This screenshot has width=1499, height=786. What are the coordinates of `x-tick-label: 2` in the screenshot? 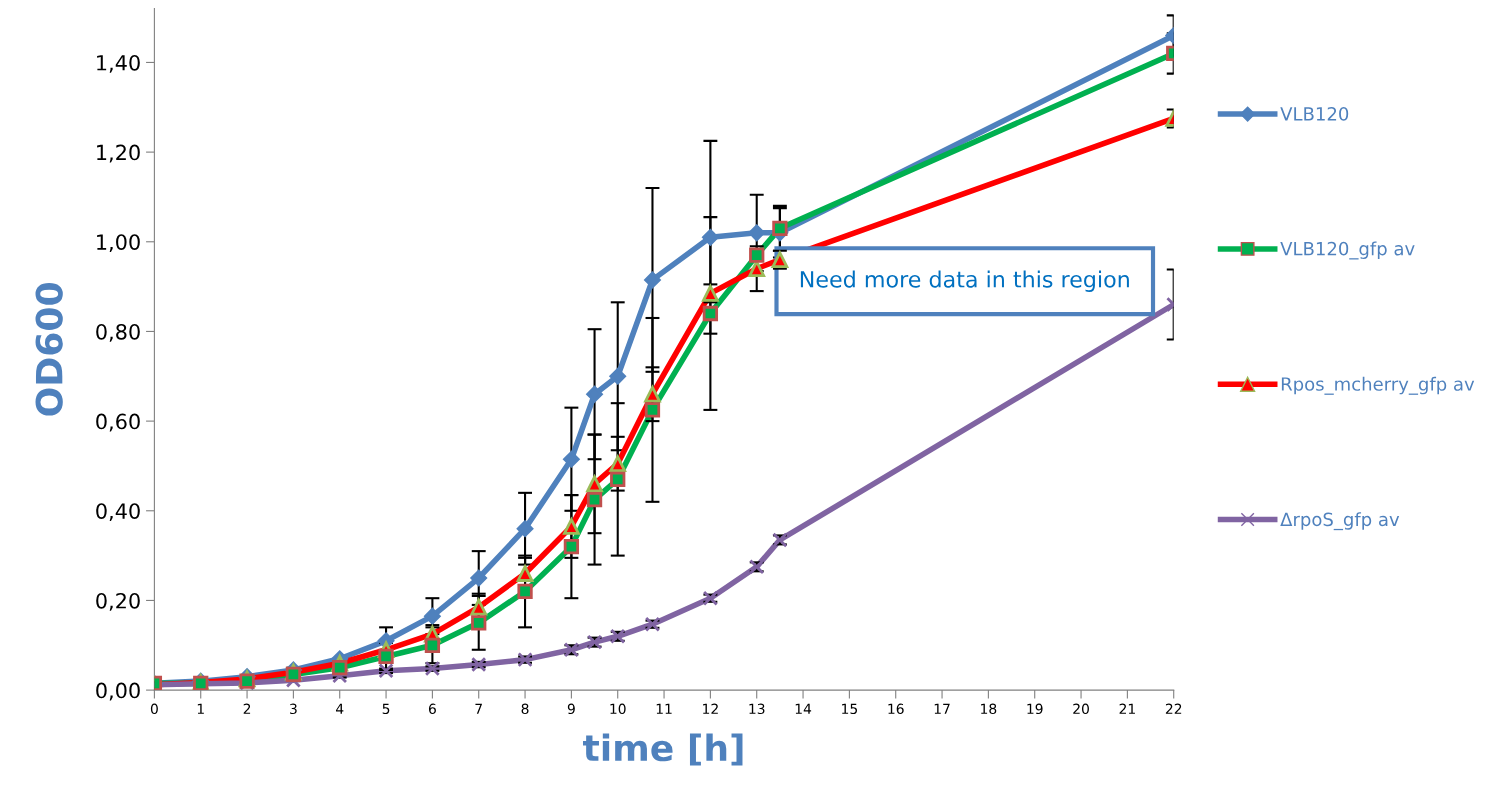 It's located at (247, 708).